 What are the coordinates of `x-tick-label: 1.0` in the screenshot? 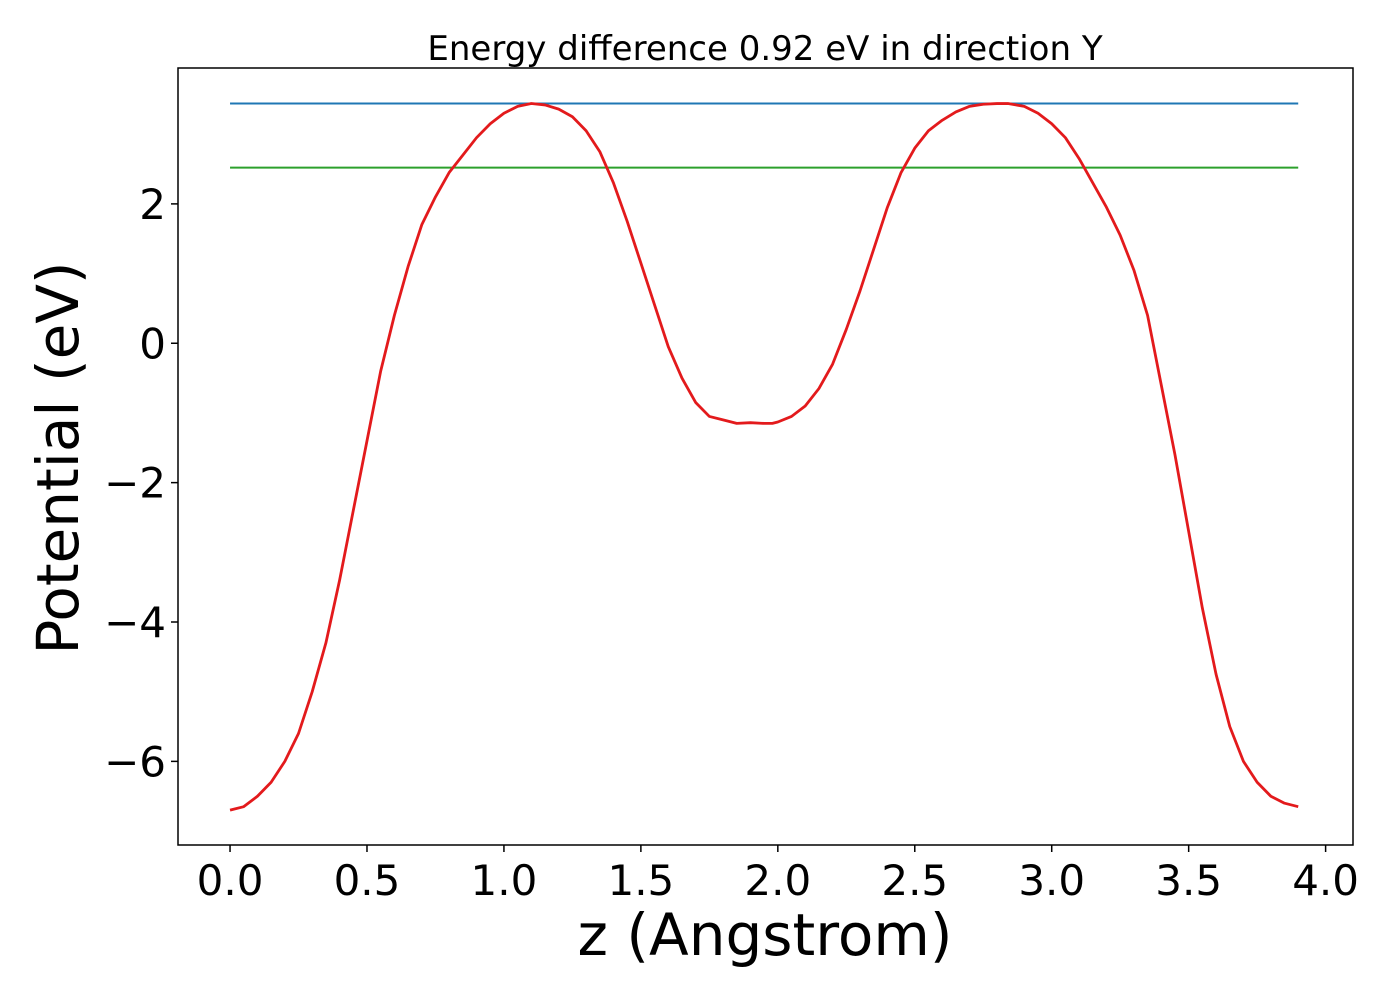 It's located at (504, 880).